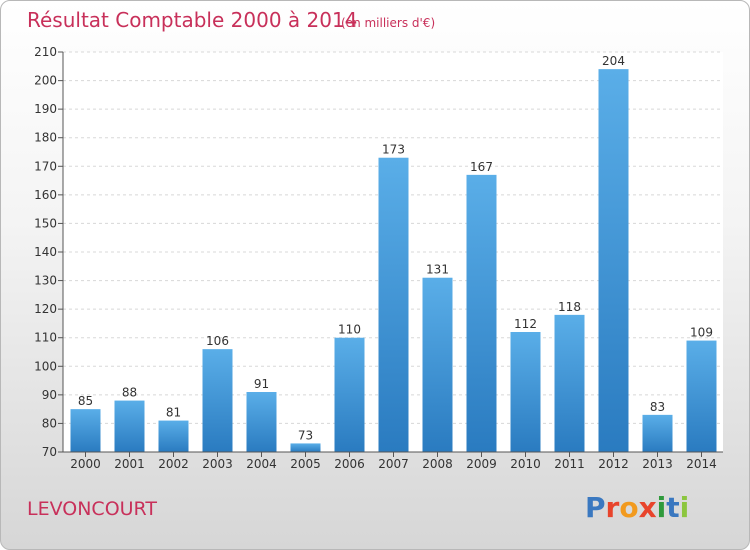  What do you see at coordinates (45, 52) in the screenshot?
I see `y-tick-label: 210` at bounding box center [45, 52].